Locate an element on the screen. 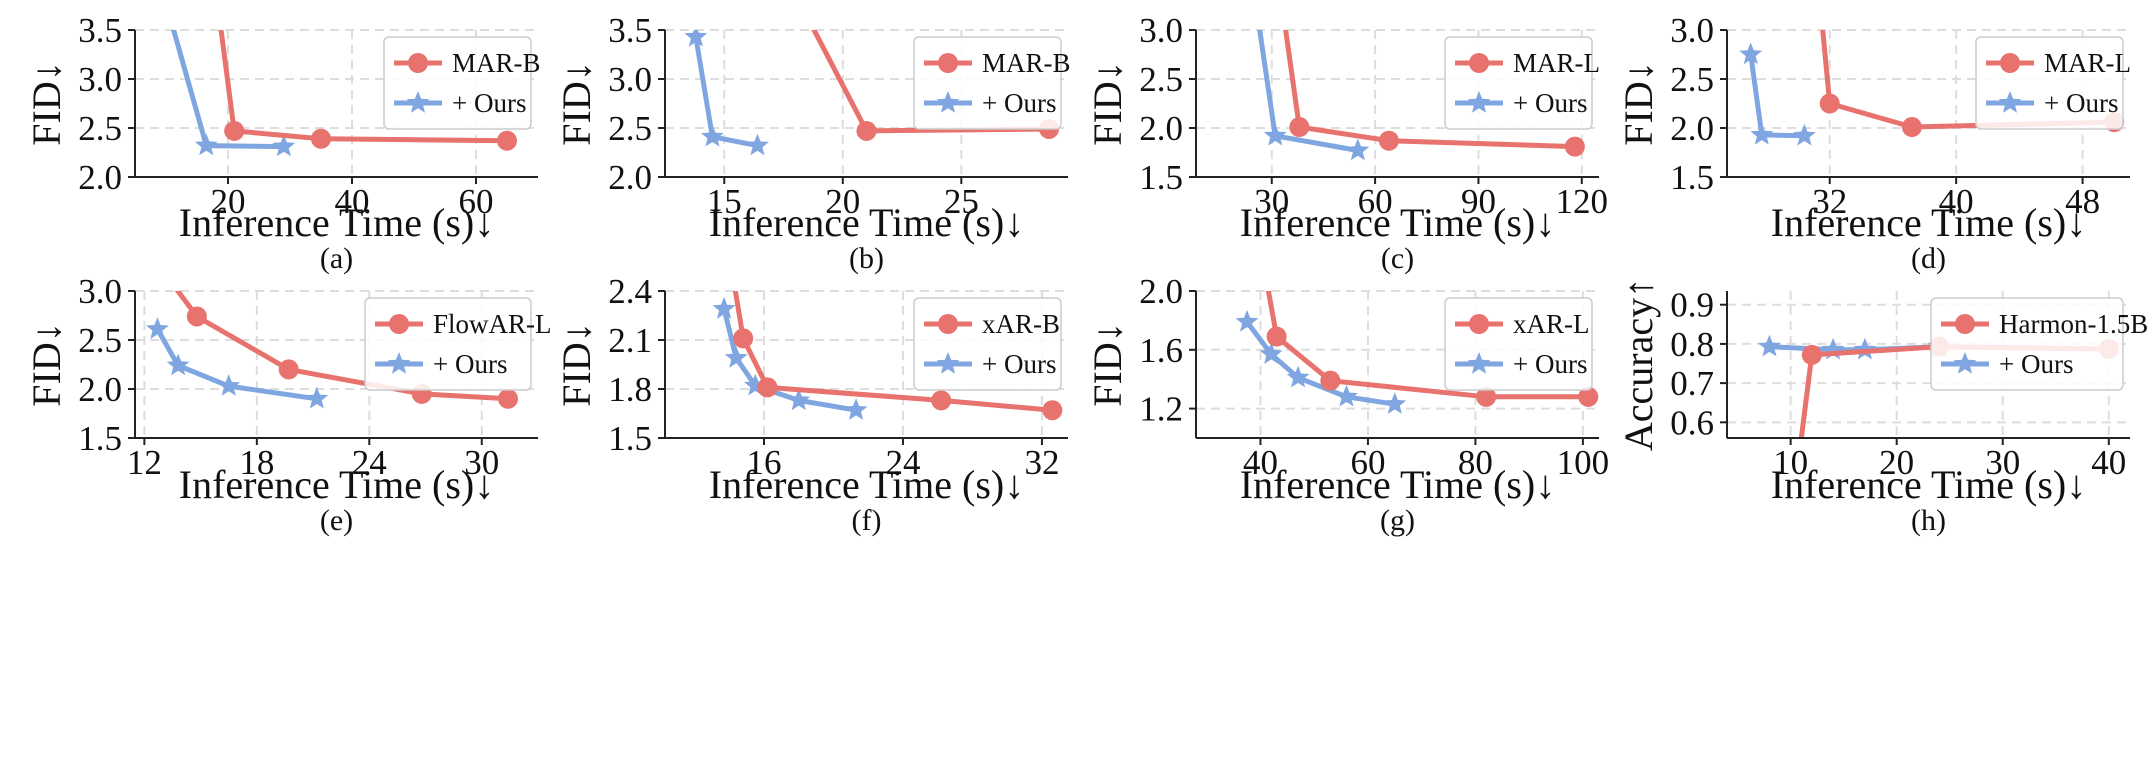 The height and width of the screenshot is (765, 2154). subplot-caption: (h) is located at coordinates (1928, 520).